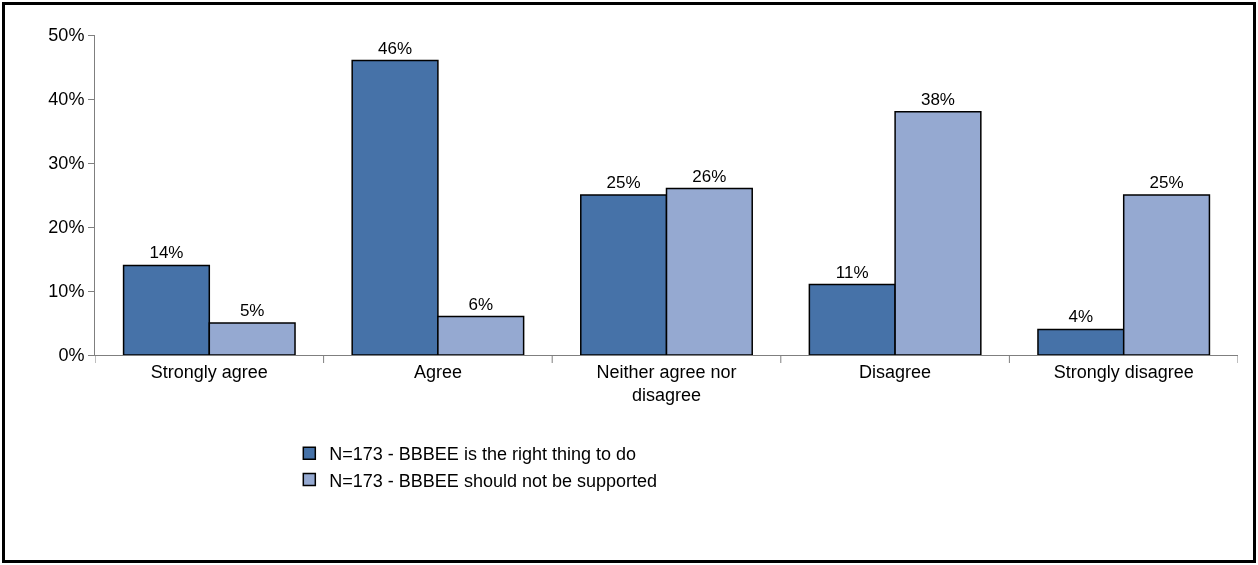  Describe the element at coordinates (252, 310) in the screenshot. I see `data-label: 5%` at that location.